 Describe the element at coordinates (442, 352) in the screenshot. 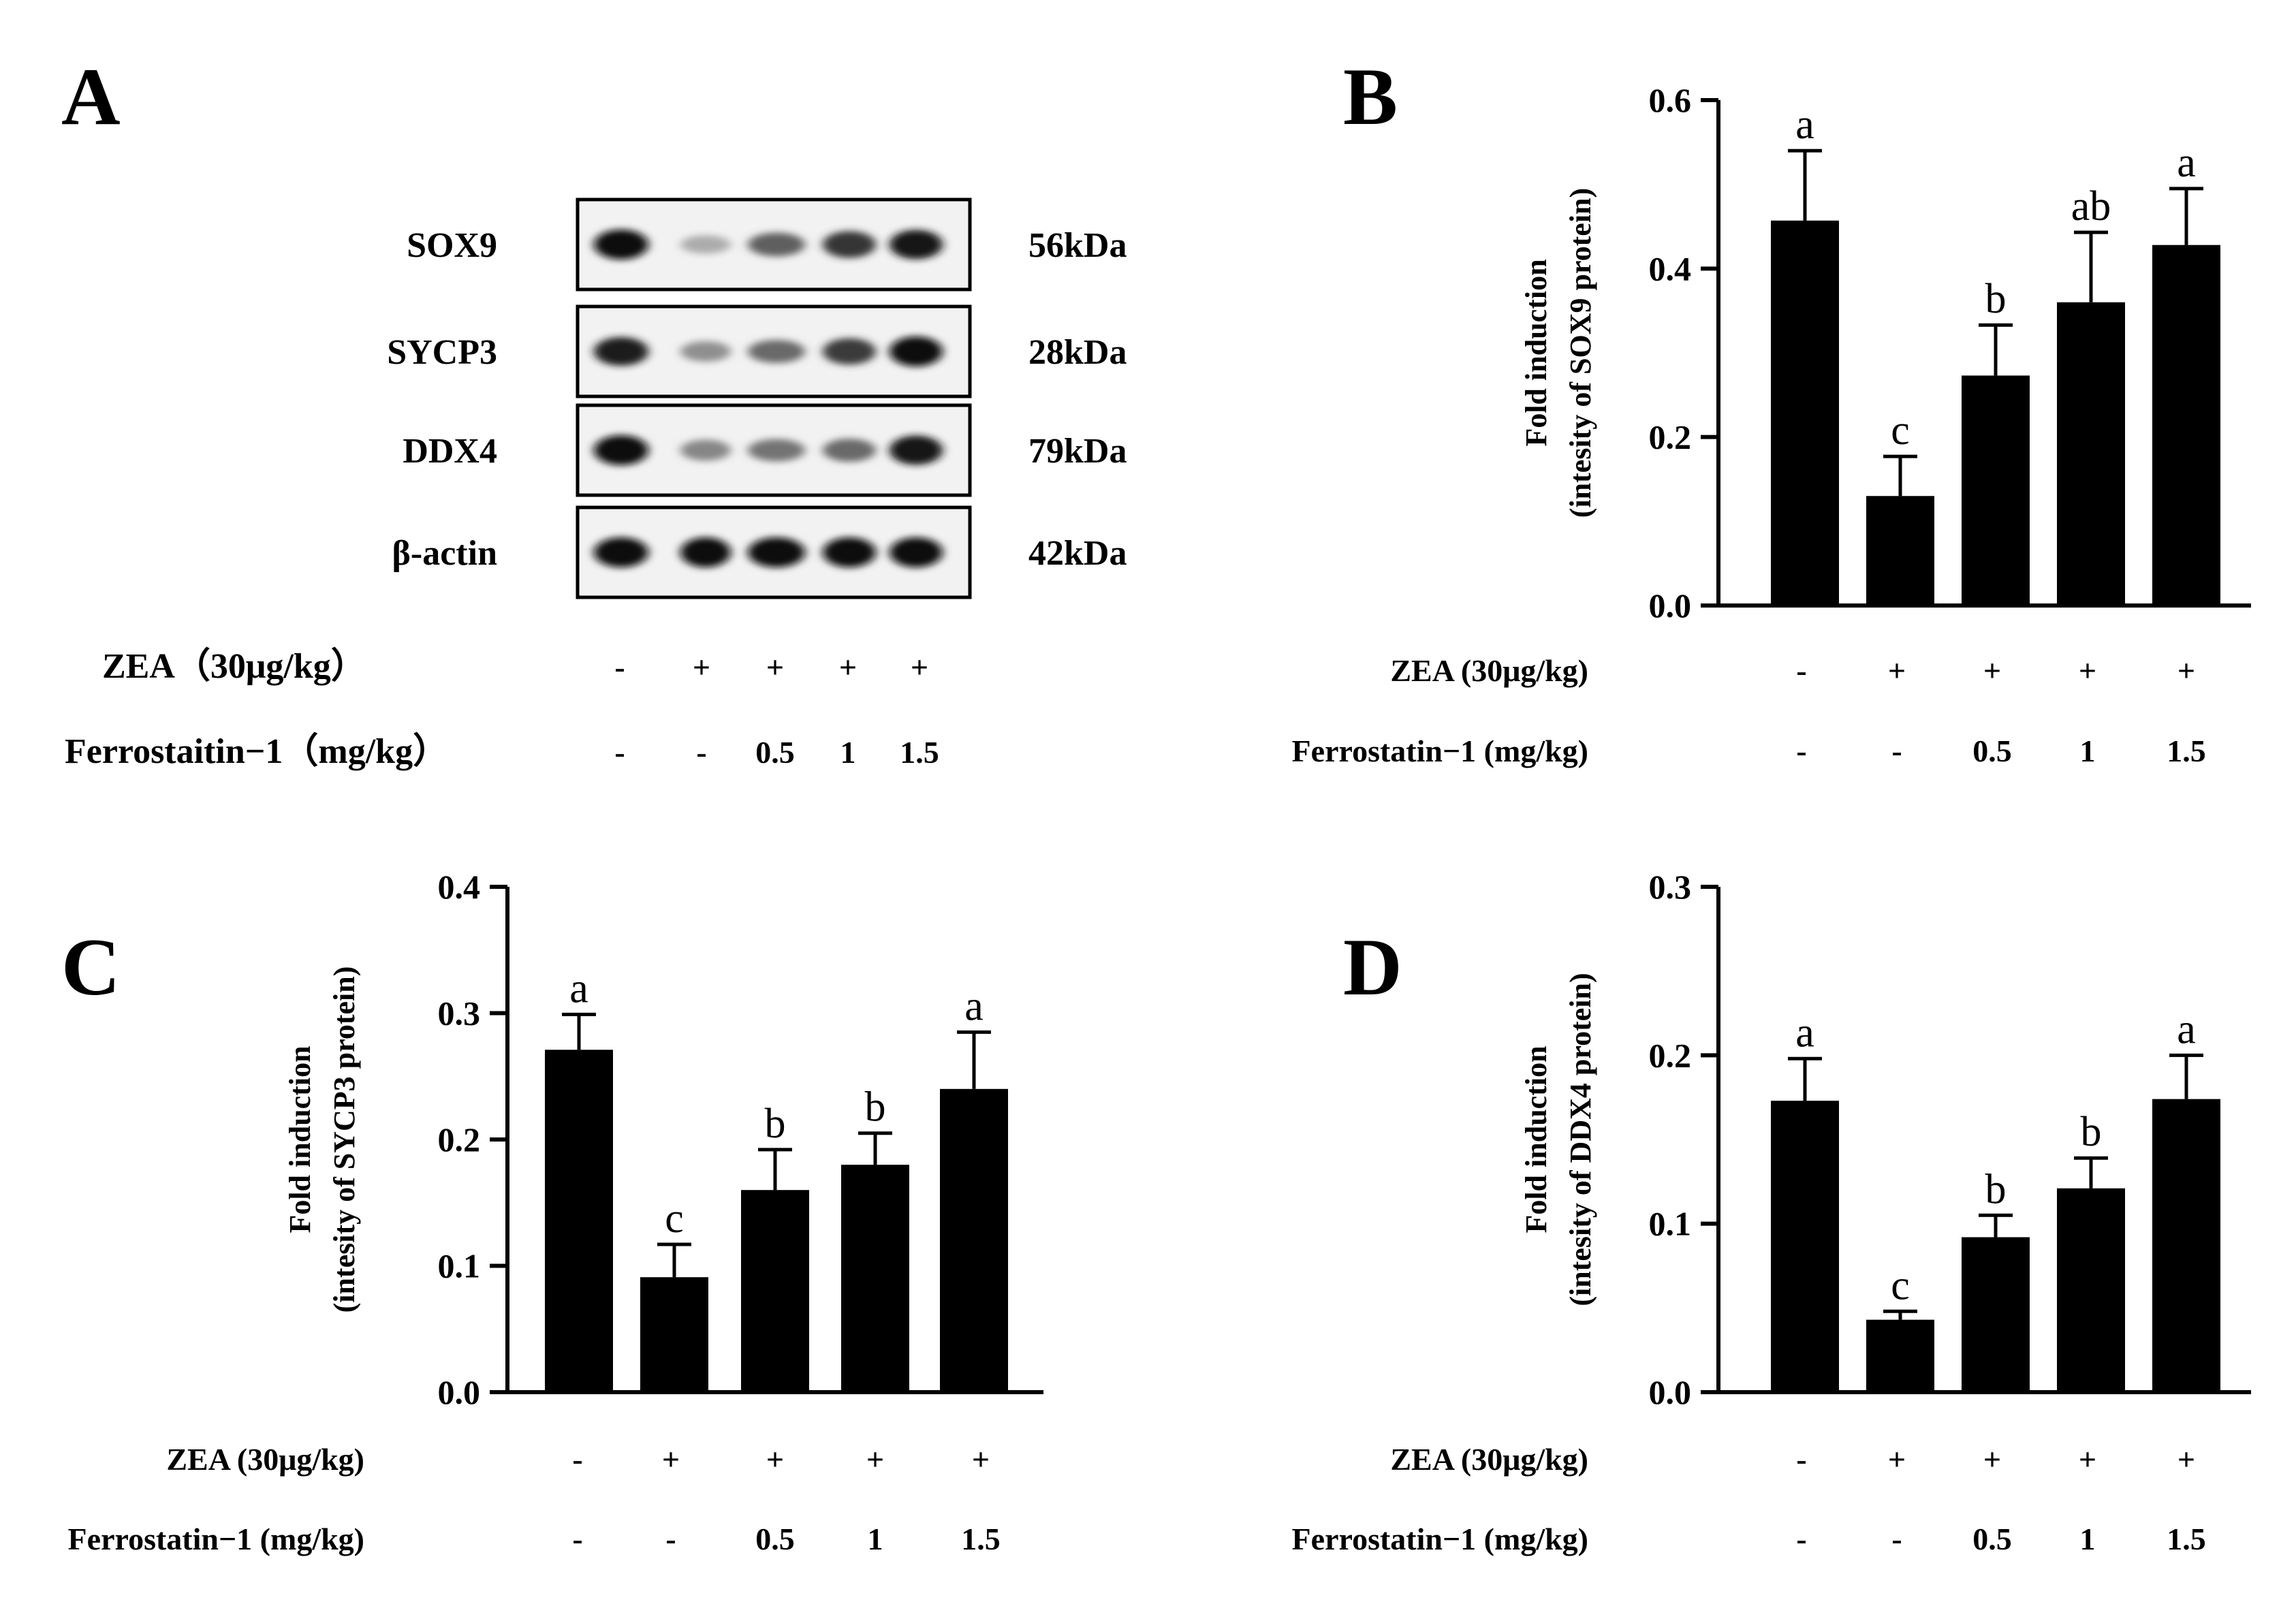

I see `blot-protein-label: SYCP3` at that location.